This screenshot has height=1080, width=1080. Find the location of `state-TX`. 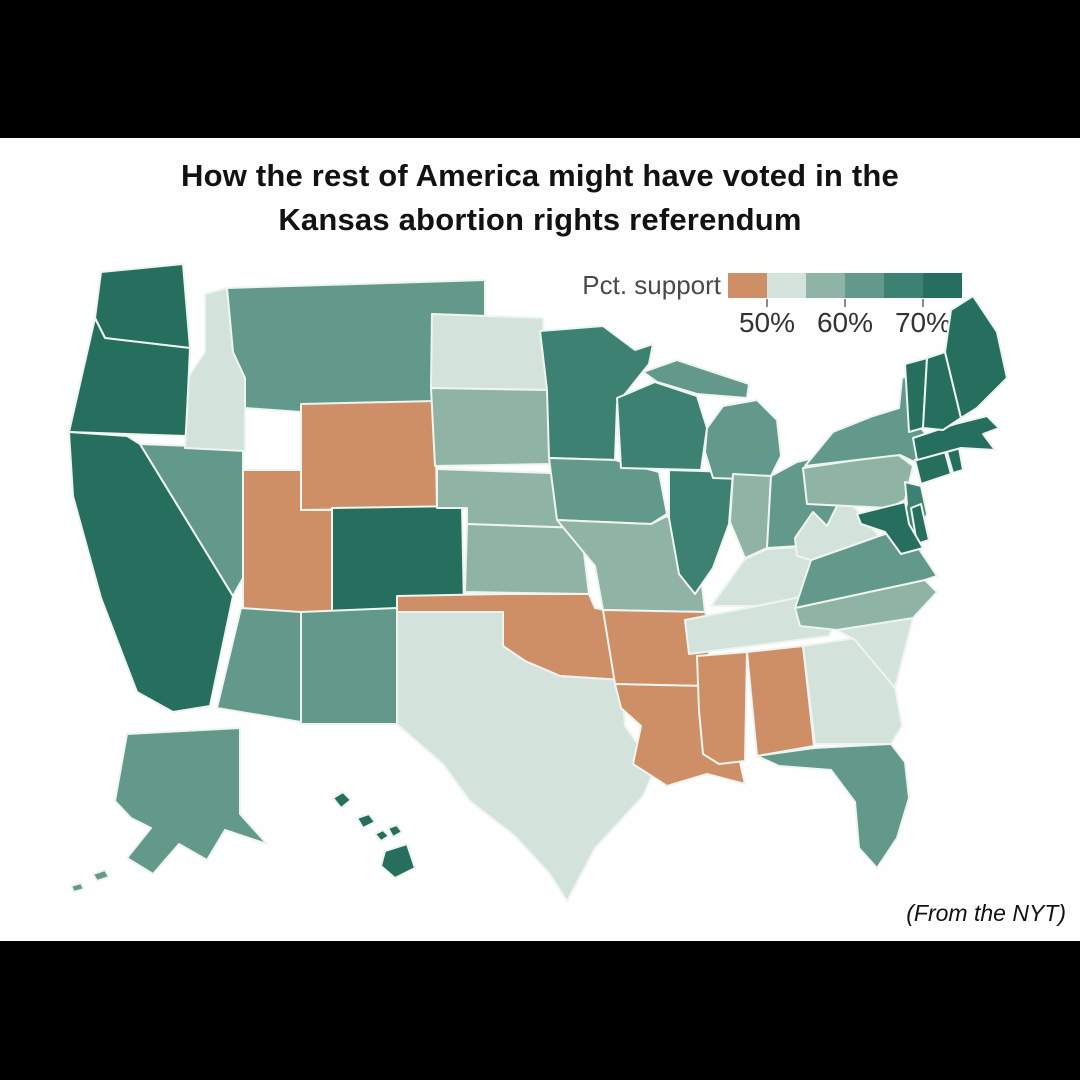

state-TX is located at coordinates (526, 756).